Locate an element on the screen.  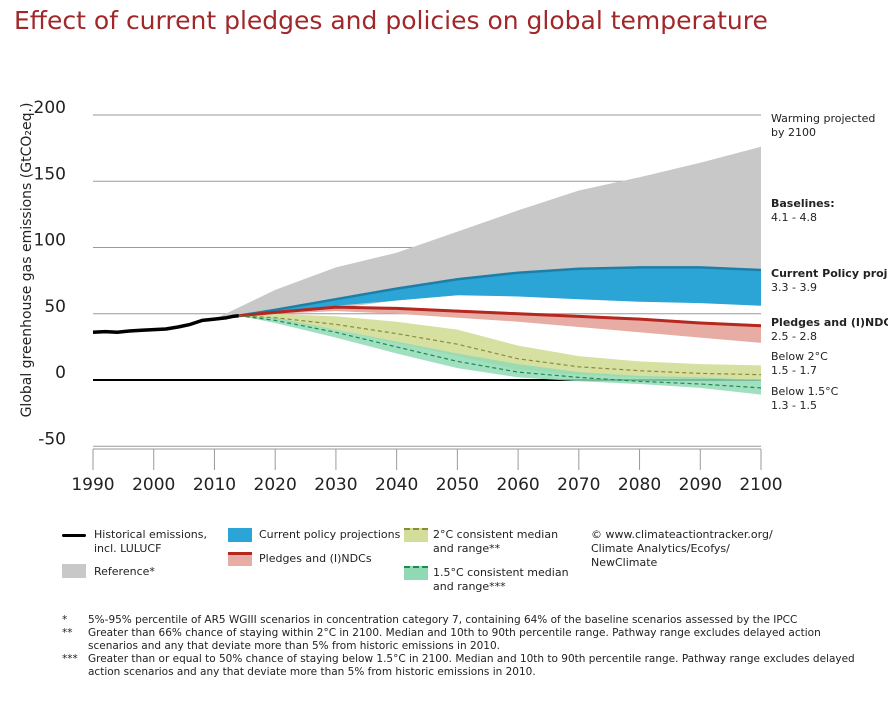
y-tick-label: -50 is located at coordinates (52, 439).